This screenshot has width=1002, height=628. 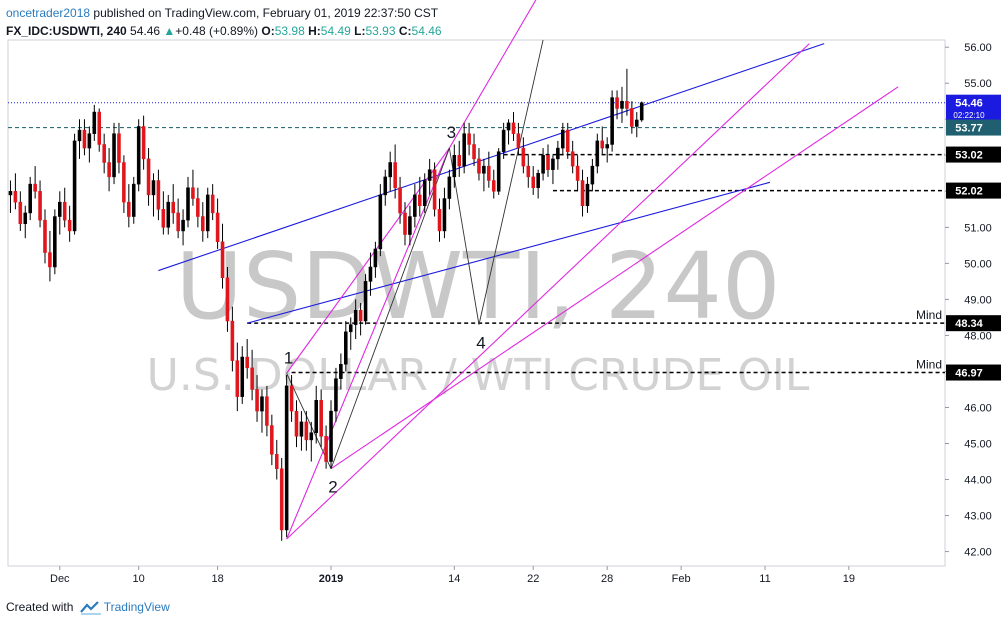 What do you see at coordinates (169, 31) in the screenshot?
I see `up-arrow-icon: ▲` at bounding box center [169, 31].